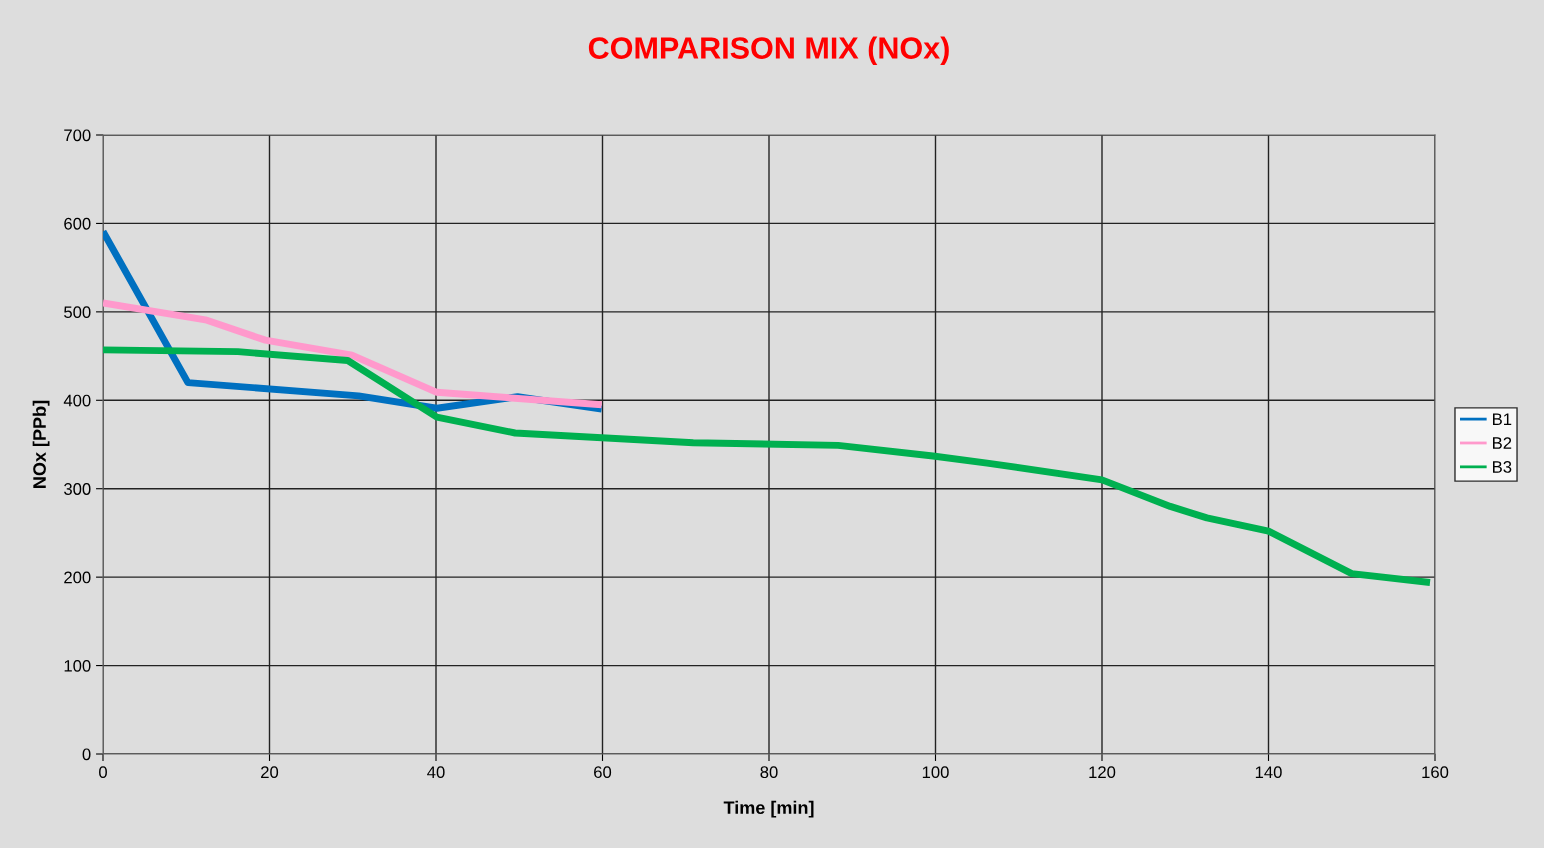 This screenshot has height=848, width=1544. I want to click on legend-label: B3, so click(1502, 467).